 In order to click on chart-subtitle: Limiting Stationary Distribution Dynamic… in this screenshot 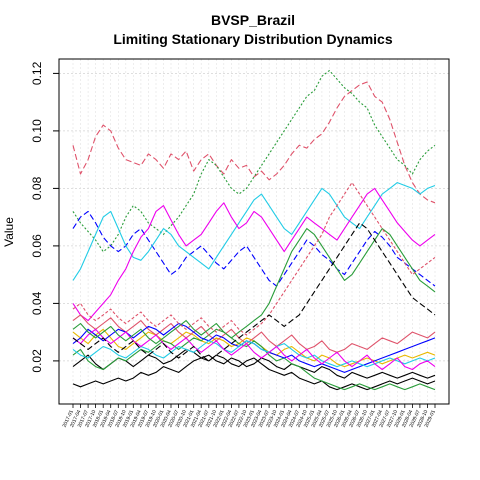, I will do `click(252, 39)`.